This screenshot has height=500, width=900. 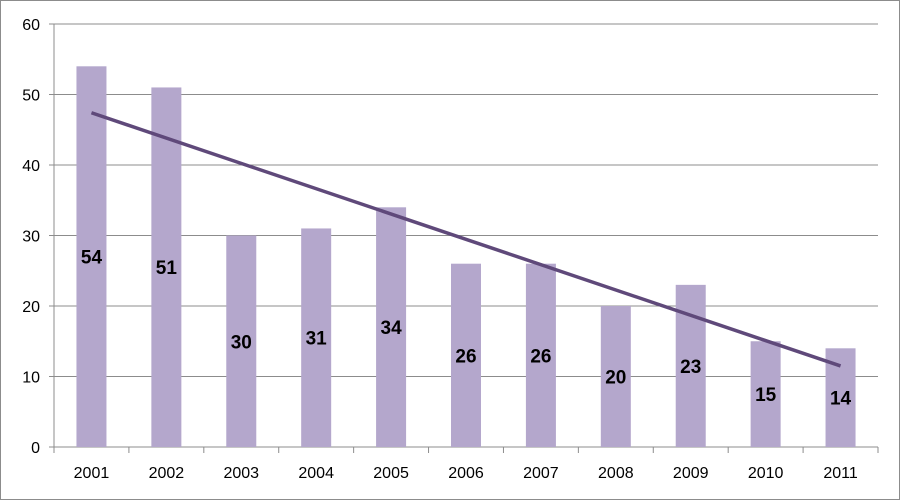 I want to click on data-label: 34, so click(x=392, y=328).